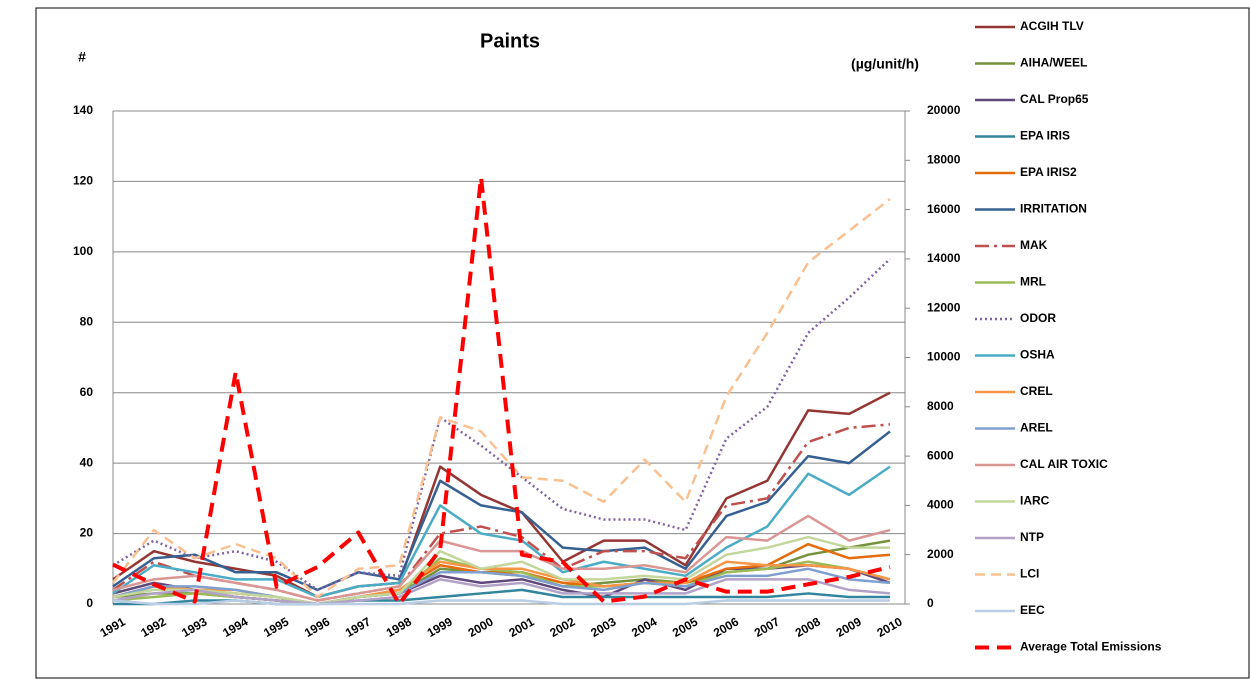 This screenshot has height=679, width=1250. What do you see at coordinates (1029, 574) in the screenshot?
I see `legend-label: LCI` at bounding box center [1029, 574].